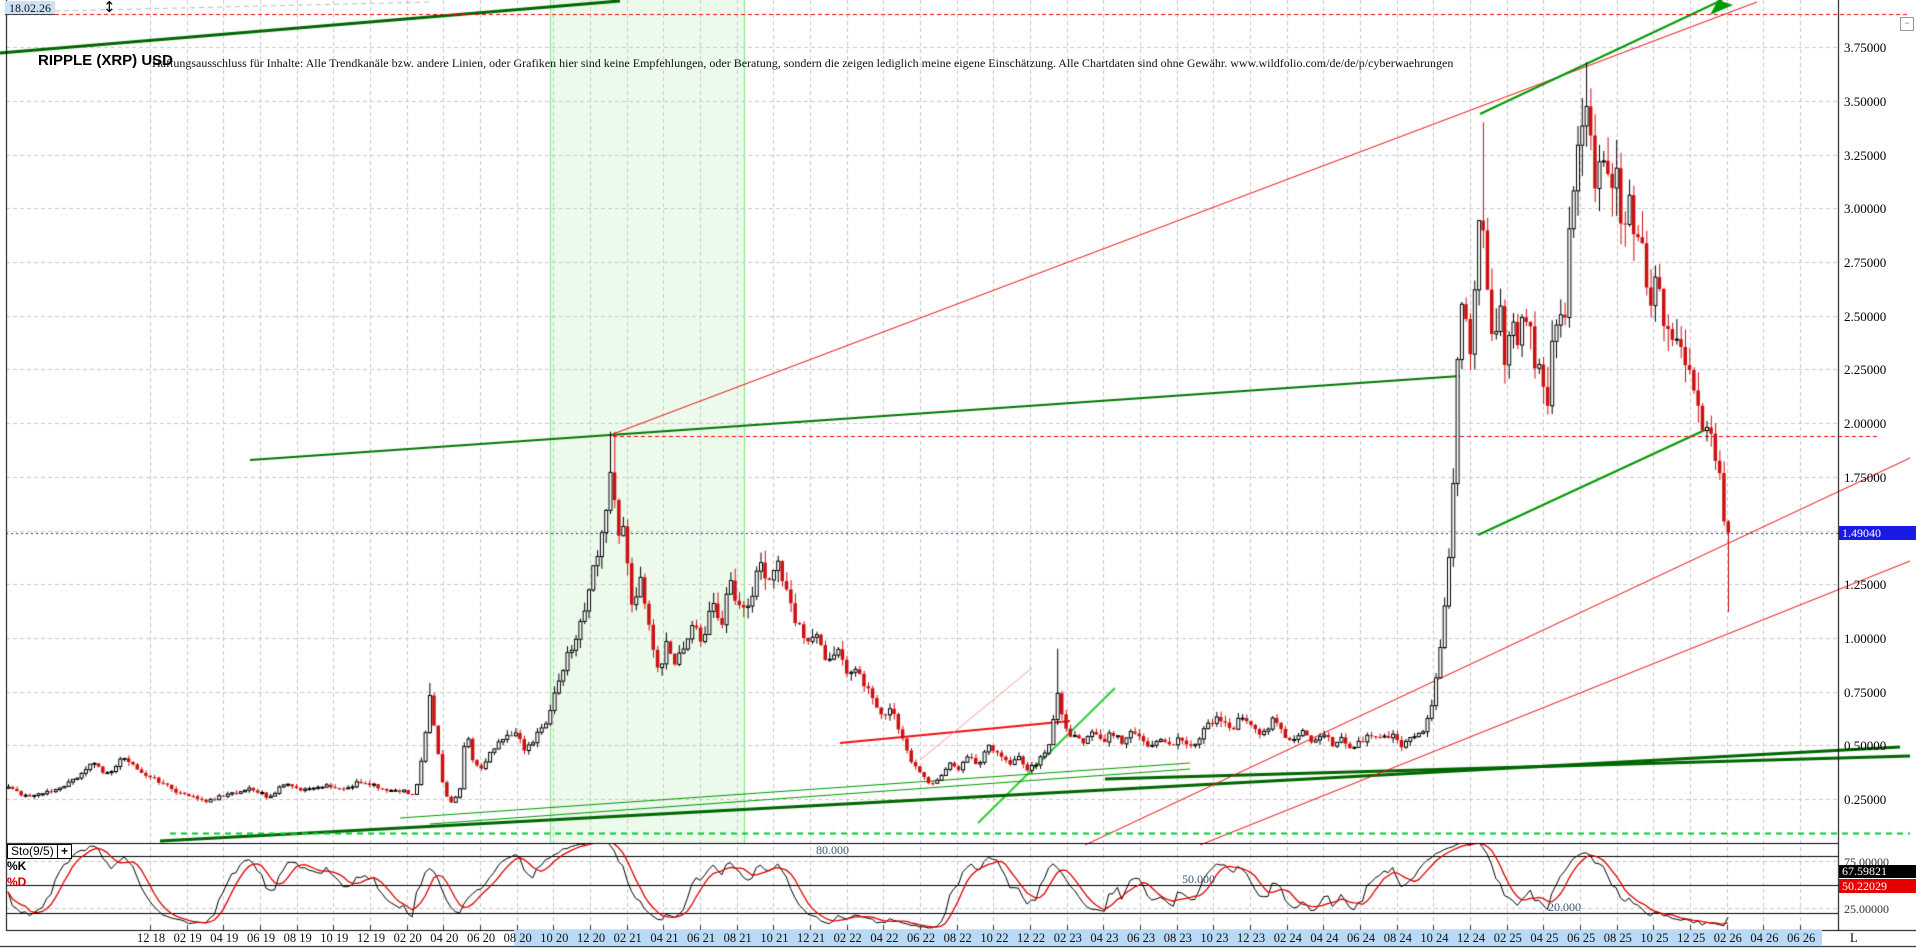  Describe the element at coordinates (1031, 938) in the screenshot. I see `date-axis-label: 12 22` at that location.